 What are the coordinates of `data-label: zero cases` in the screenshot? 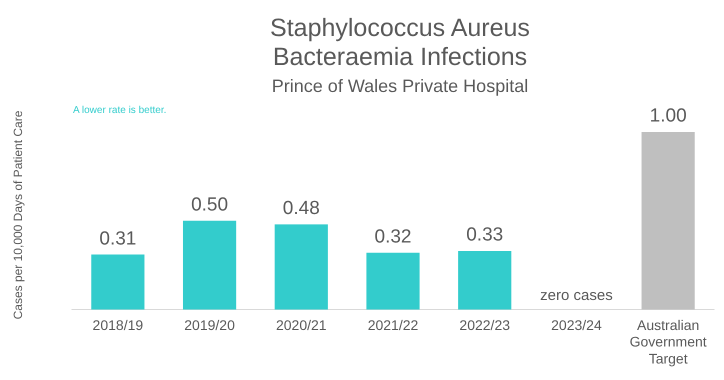 It's located at (576, 295).